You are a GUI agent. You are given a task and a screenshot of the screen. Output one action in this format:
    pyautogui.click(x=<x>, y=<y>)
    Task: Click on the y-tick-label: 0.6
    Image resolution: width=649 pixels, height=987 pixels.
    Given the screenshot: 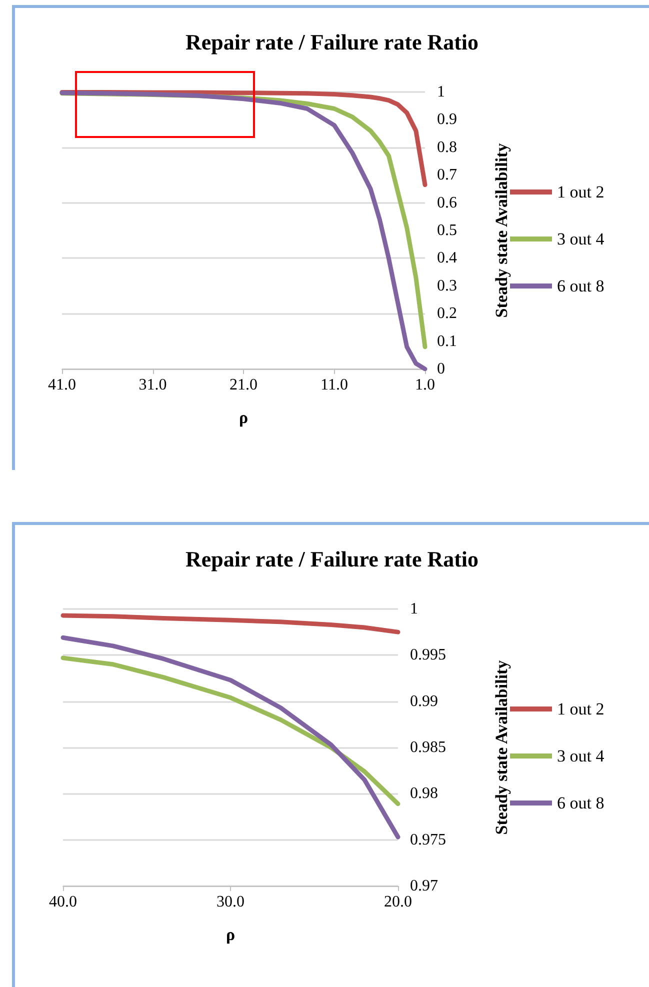 What is the action you would take?
    pyautogui.click(x=447, y=203)
    